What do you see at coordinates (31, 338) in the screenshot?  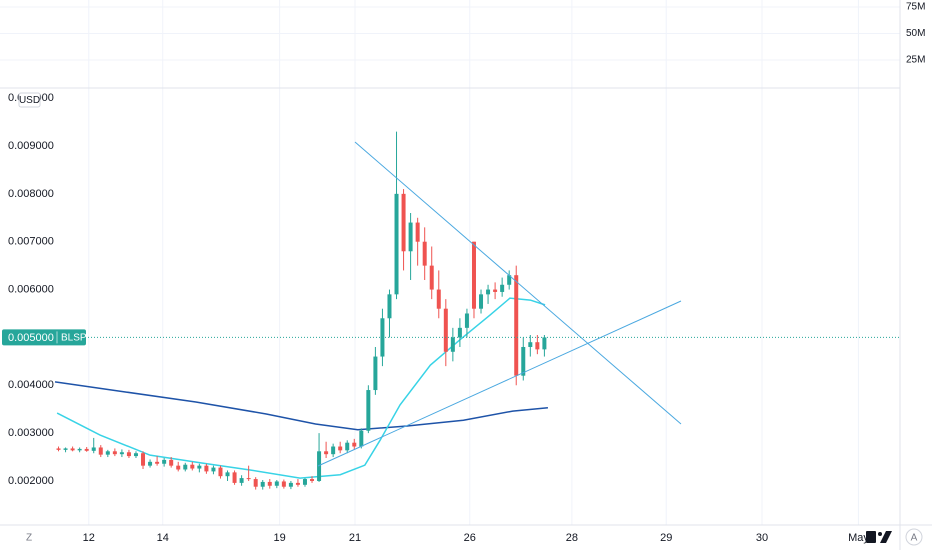 I see `last-price-label: 0.005000` at bounding box center [31, 338].